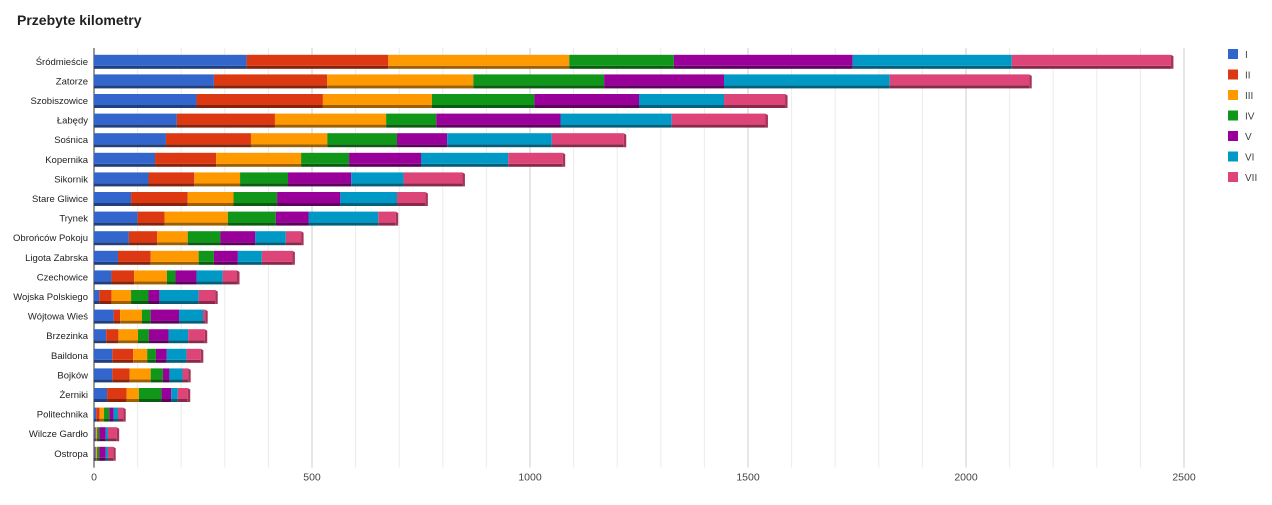 Image resolution: width=1272 pixels, height=505 pixels. What do you see at coordinates (1240, 96) in the screenshot?
I see `legend-item: III` at bounding box center [1240, 96].